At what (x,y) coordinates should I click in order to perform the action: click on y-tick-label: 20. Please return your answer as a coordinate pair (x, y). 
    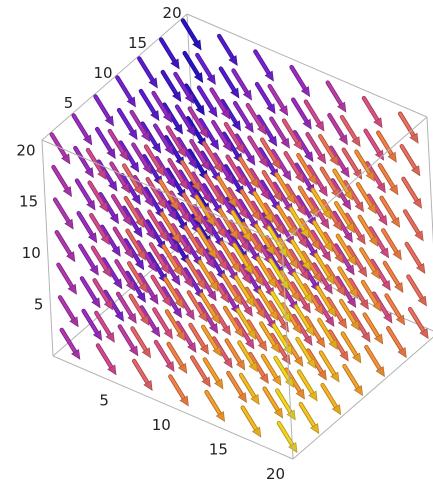
    Looking at the image, I should click on (172, 13).